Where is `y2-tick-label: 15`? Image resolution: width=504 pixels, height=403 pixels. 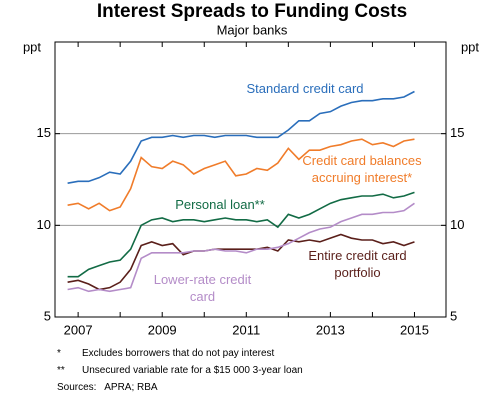 y2-tick-label: 15 is located at coordinates (457, 132).